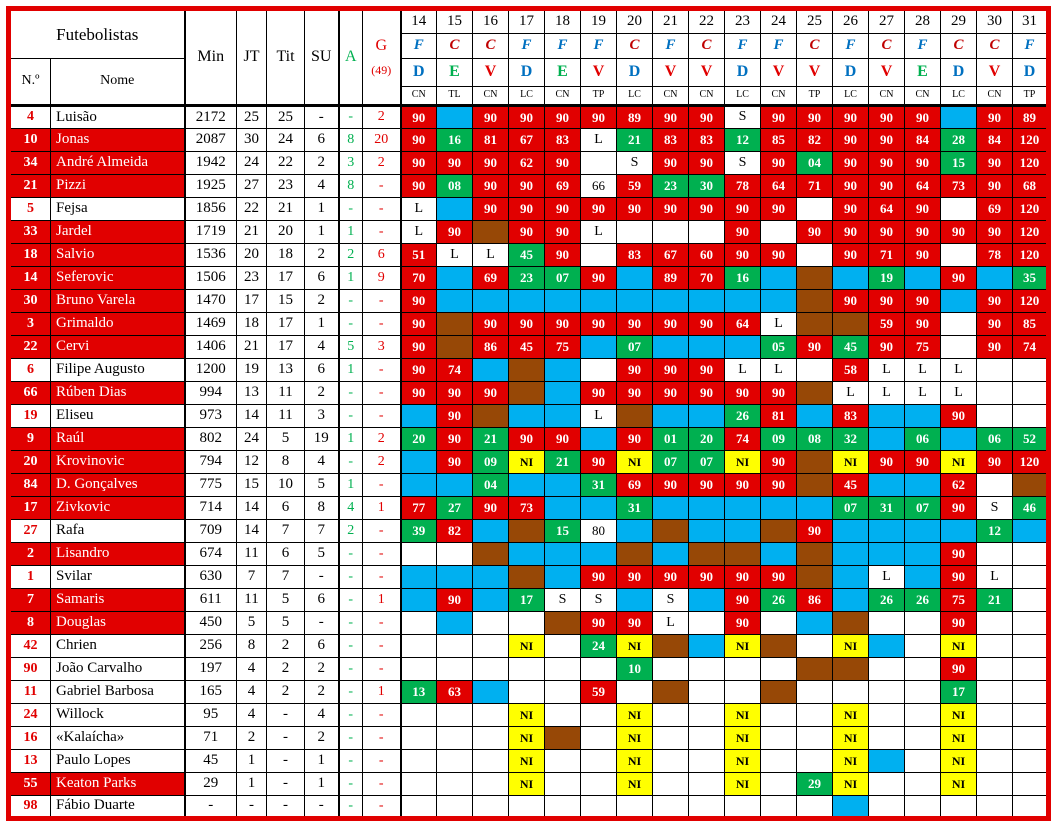  Describe the element at coordinates (210, 232) in the screenshot. I see `player-minutes: 1719` at that location.